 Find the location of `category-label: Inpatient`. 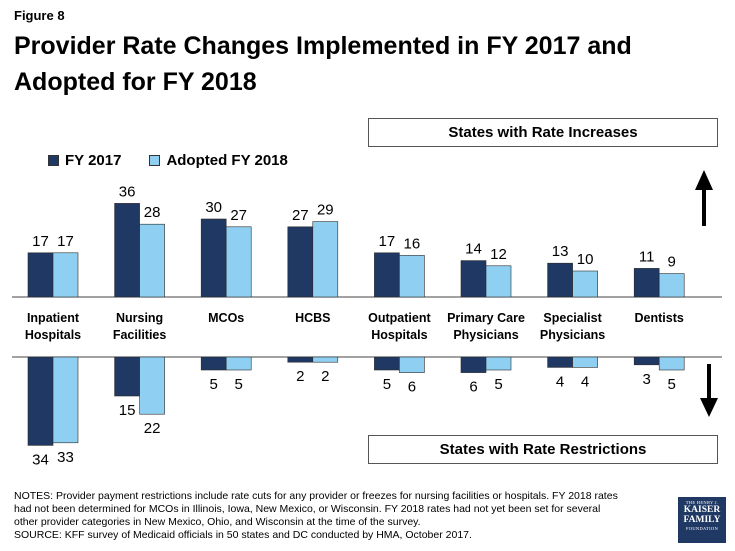

category-label: Inpatient is located at coordinates (53, 318).